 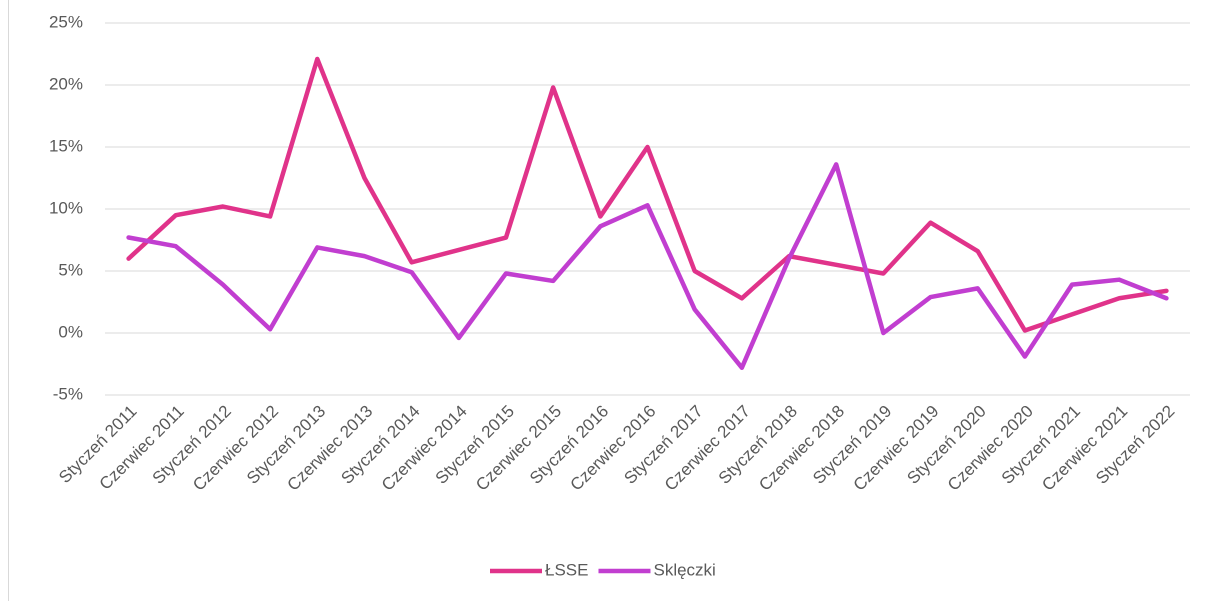 I want to click on y-tick-label: 15%, so click(x=66, y=145).